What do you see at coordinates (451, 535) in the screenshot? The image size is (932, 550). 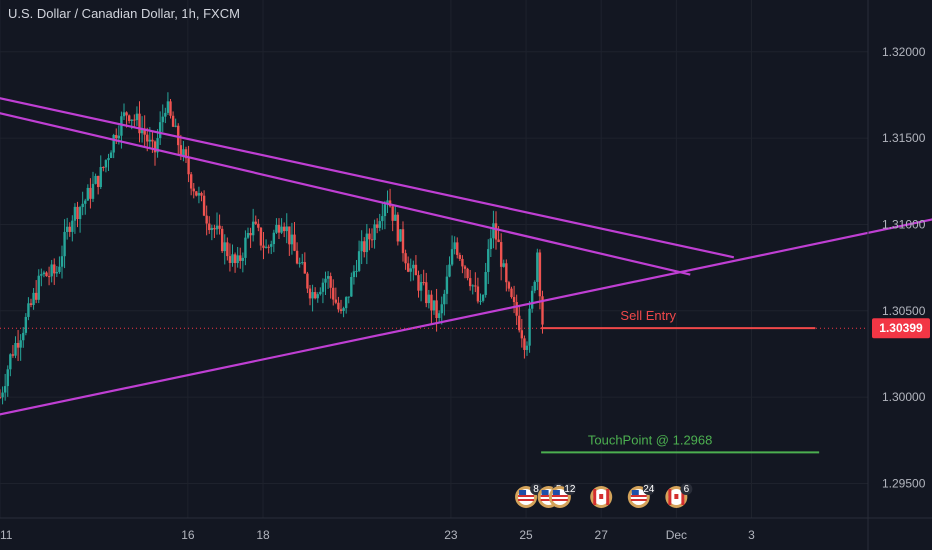 I see `time-tick-label: 23` at bounding box center [451, 535].